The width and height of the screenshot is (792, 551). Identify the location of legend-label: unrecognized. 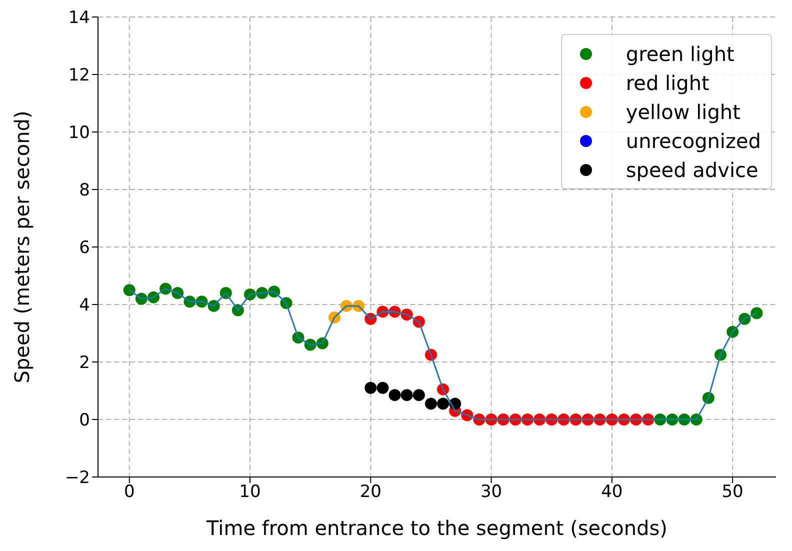
(693, 140).